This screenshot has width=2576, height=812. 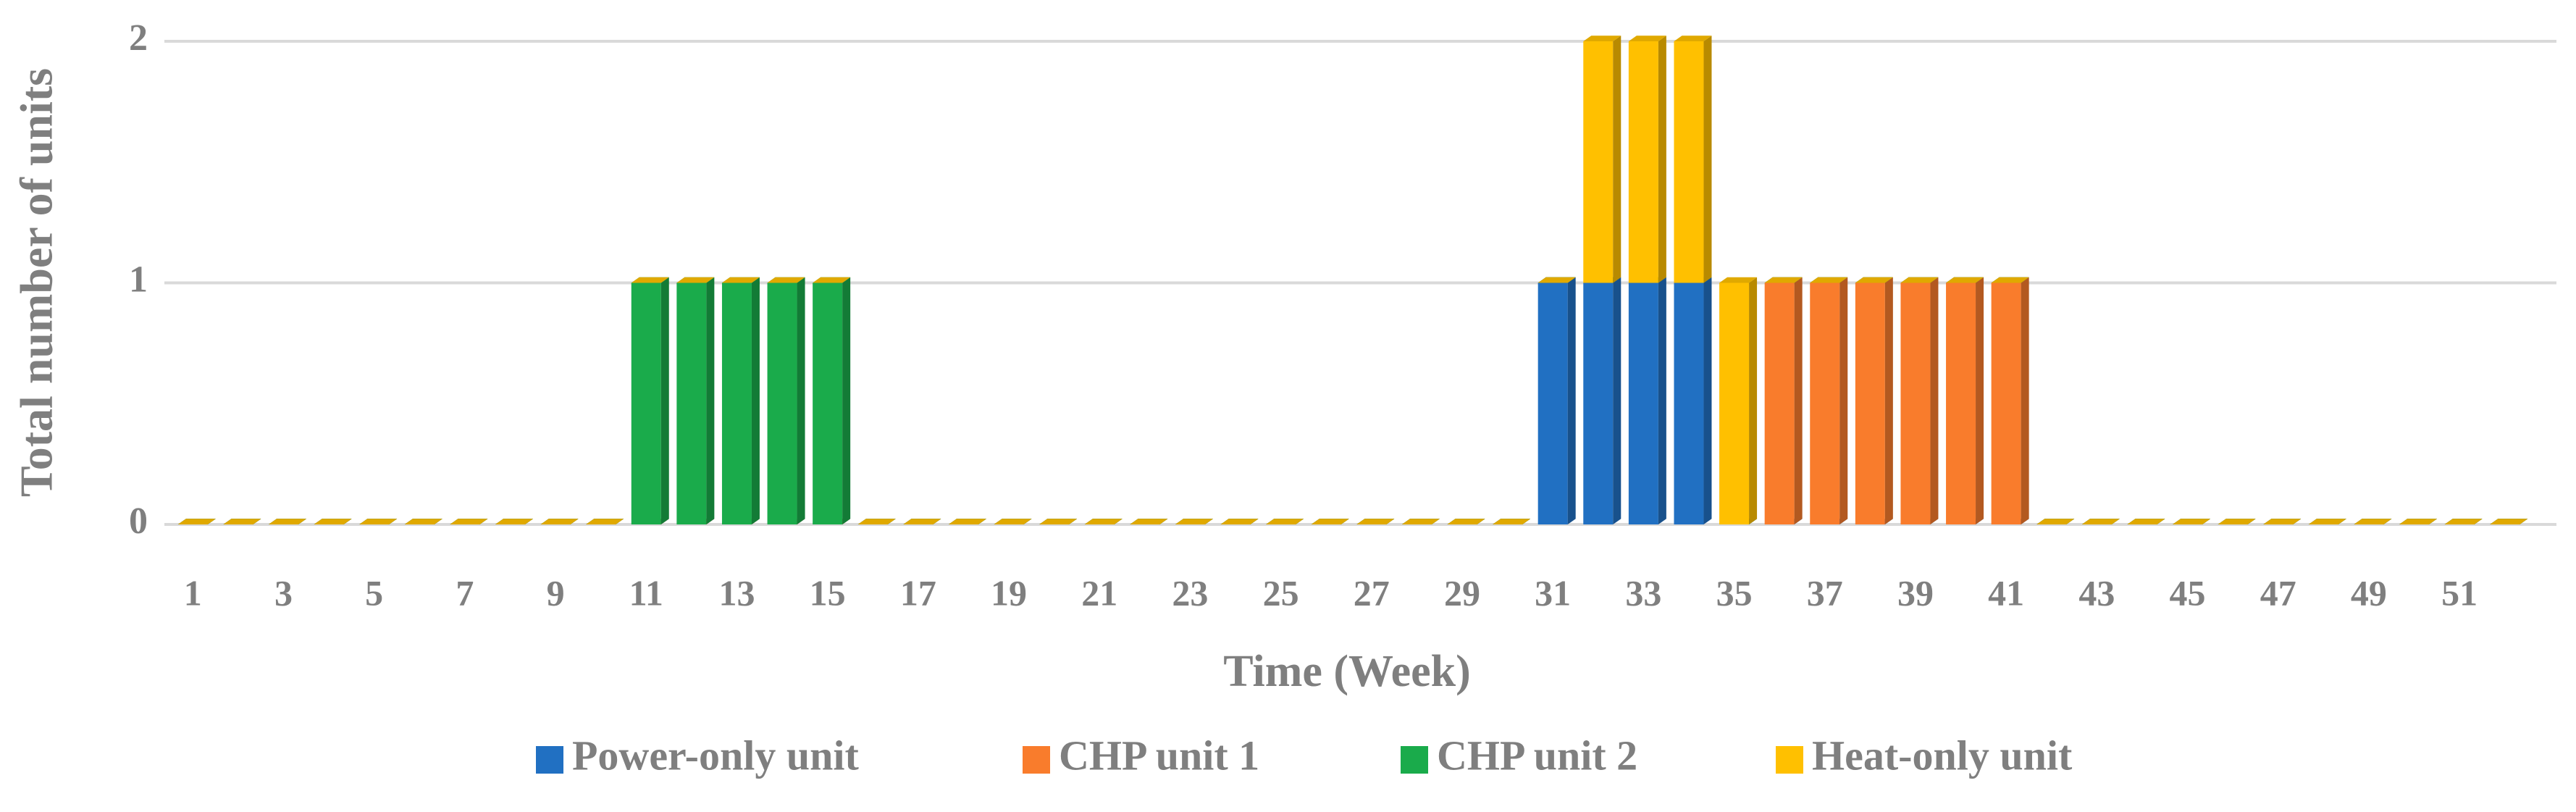 I want to click on x-tick-label: 1, so click(x=193, y=592).